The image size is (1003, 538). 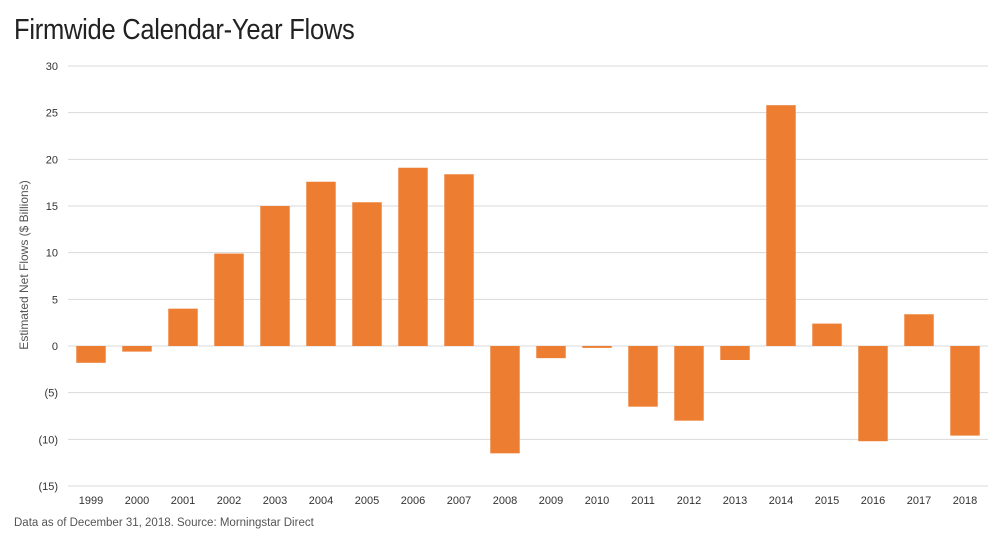 I want to click on y-axis-label: Estimated Net Flows ($ Billions), so click(x=24, y=264).